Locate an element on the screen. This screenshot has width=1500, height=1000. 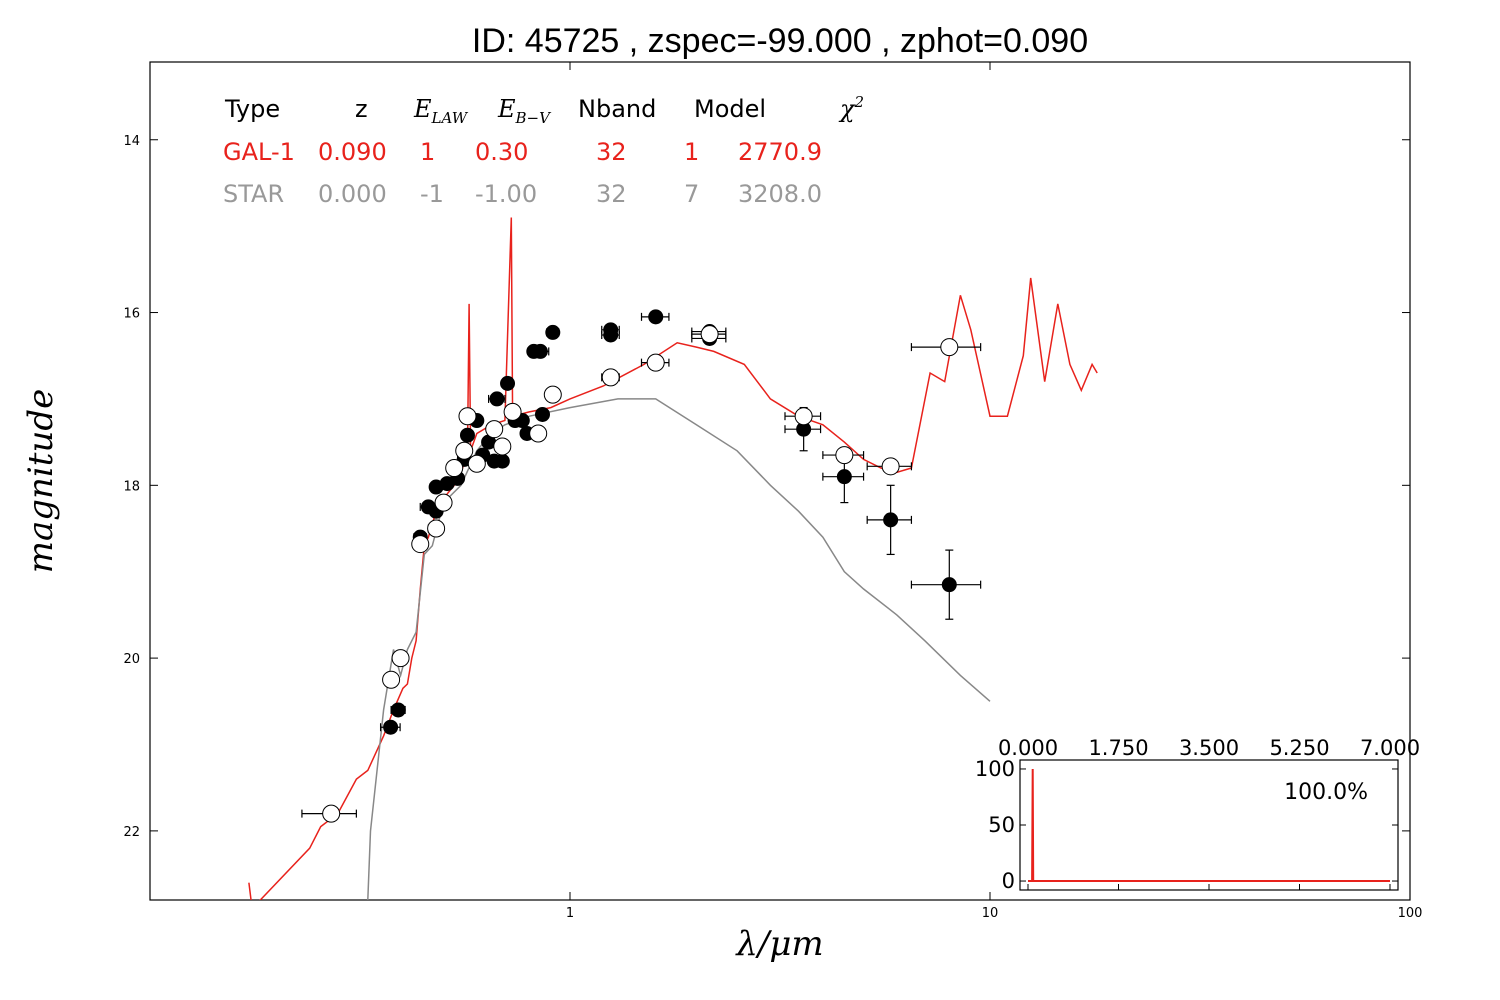
header-z: z is located at coordinates (361, 109).